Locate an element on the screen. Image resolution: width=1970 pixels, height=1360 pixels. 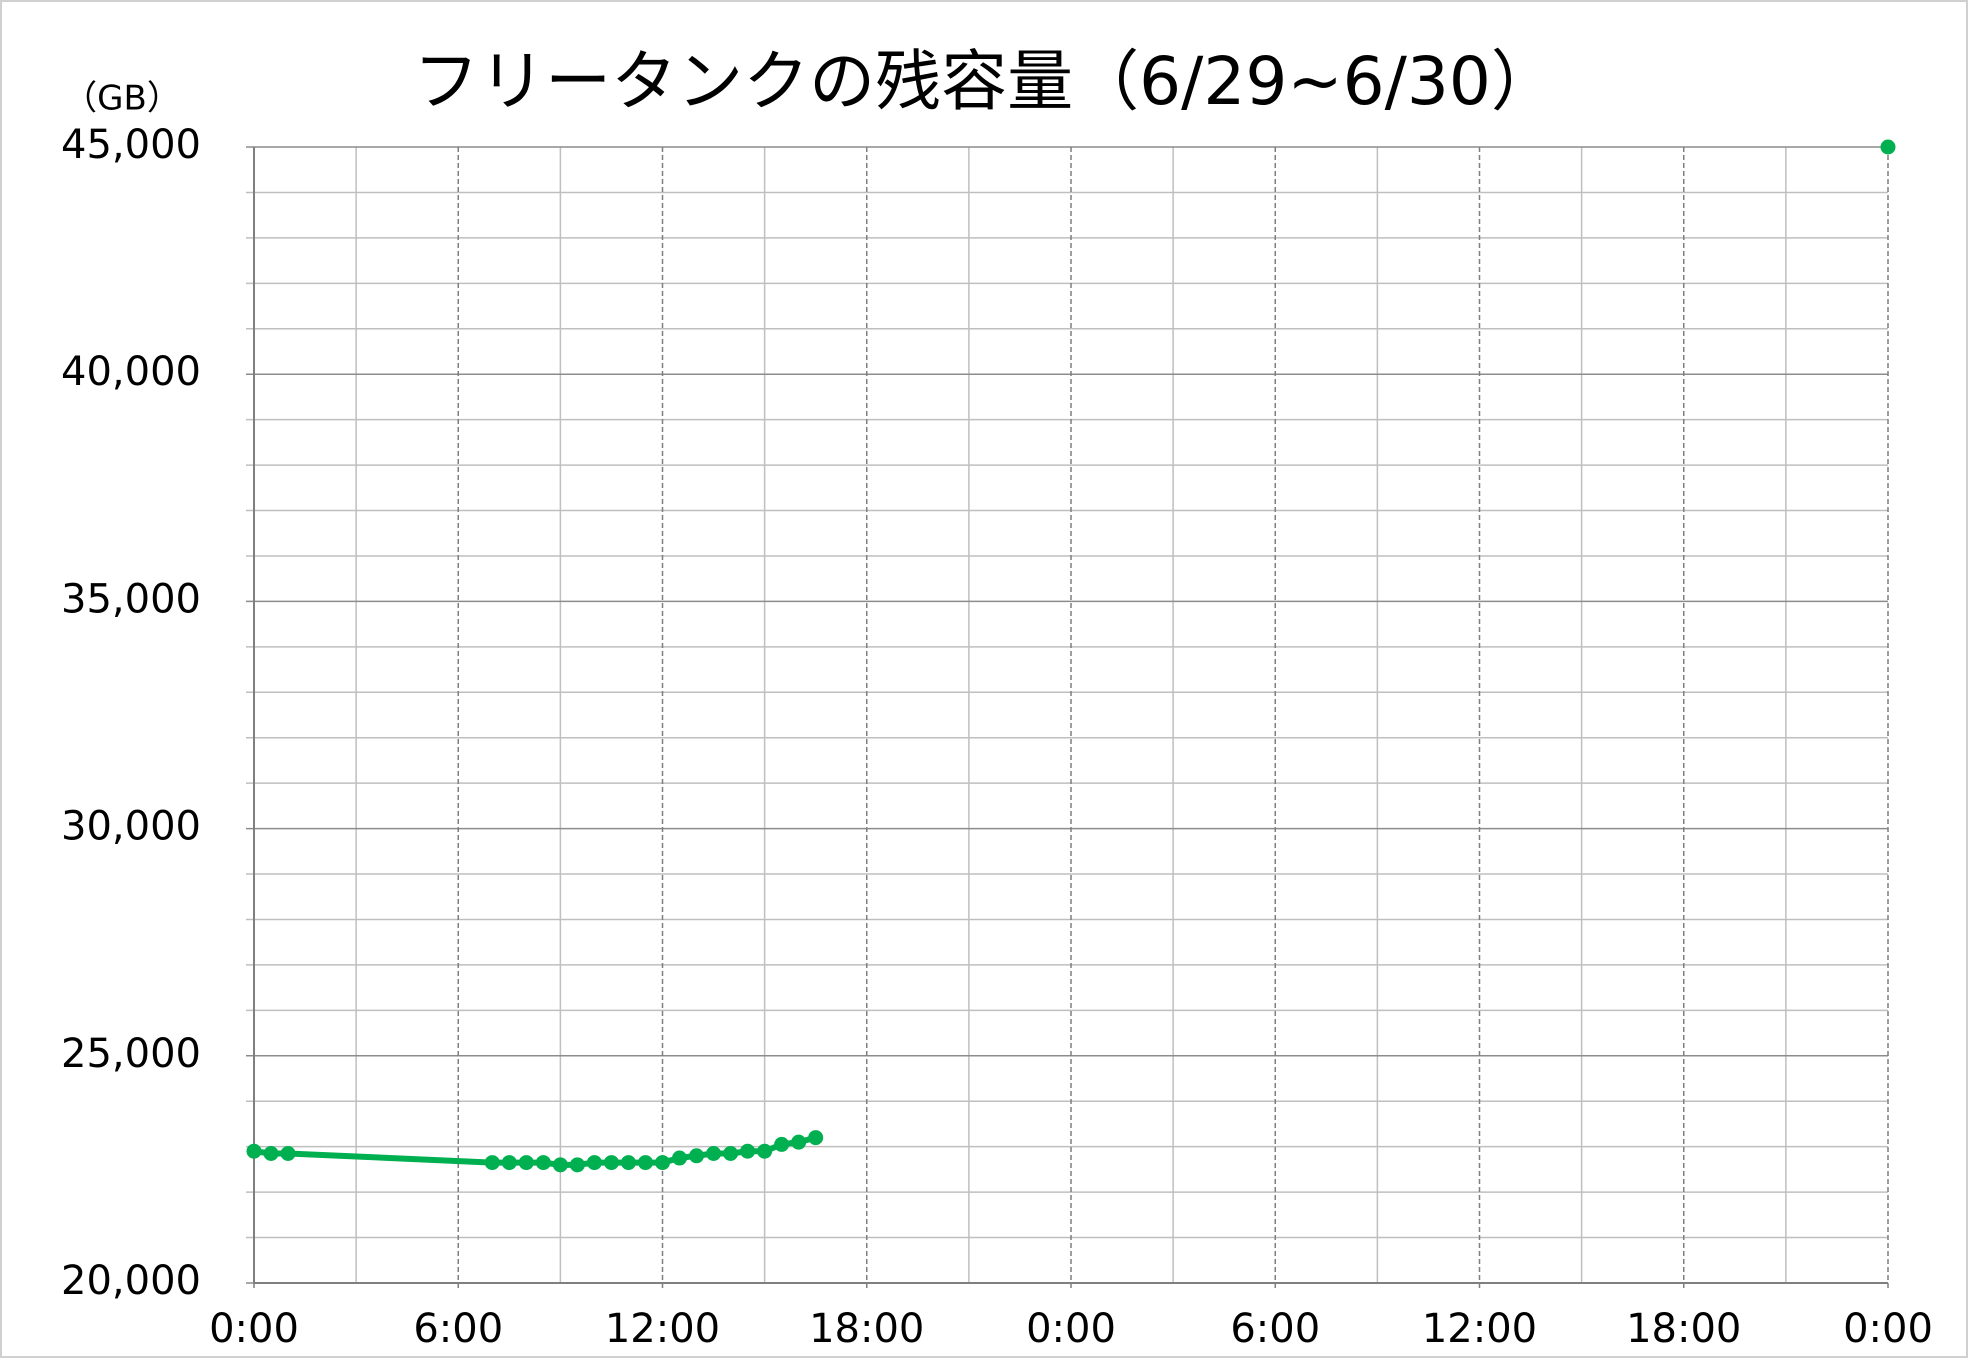
chart-title: フリータンクの残容量（6/29~6/30） is located at coordinates (985, 81).